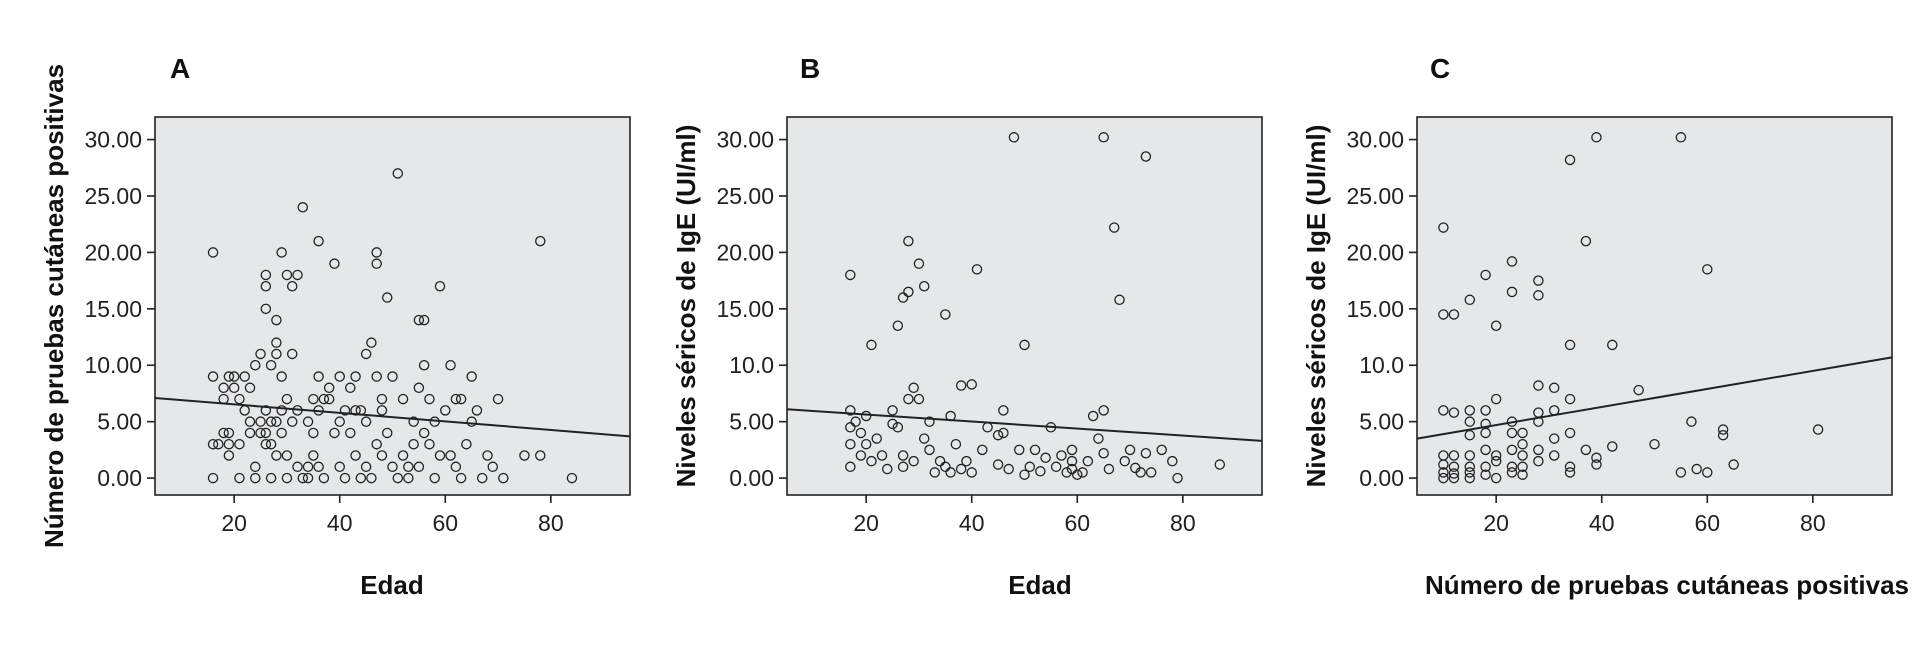 This screenshot has height=645, width=1920. Describe the element at coordinates (745, 309) in the screenshot. I see `y-tick-label: 15.00` at that location.